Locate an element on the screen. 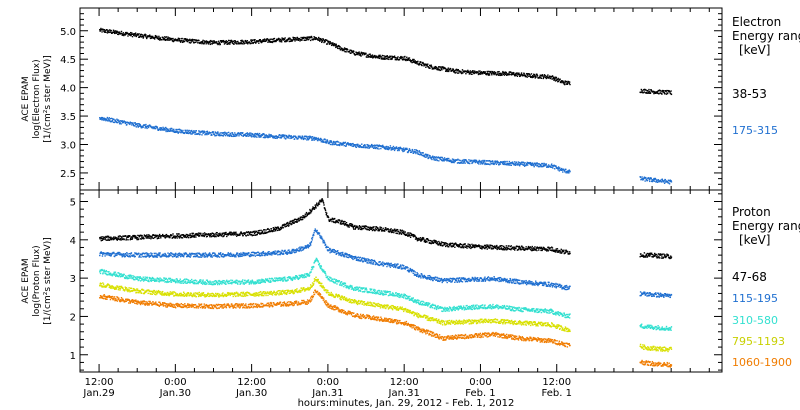 The width and height of the screenshot is (800, 410). x-tick-label-time: 12:00 is located at coordinates (556, 382).